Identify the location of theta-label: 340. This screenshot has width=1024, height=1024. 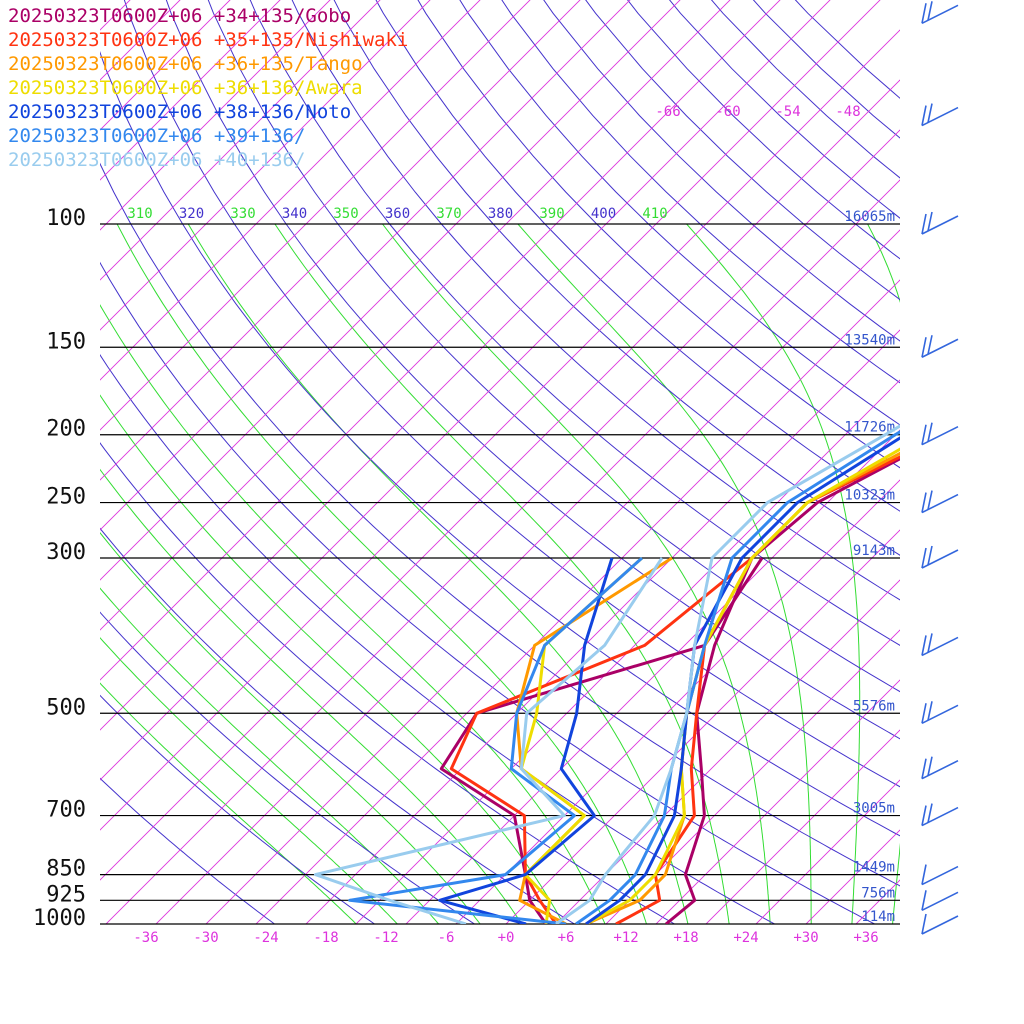
(294, 214).